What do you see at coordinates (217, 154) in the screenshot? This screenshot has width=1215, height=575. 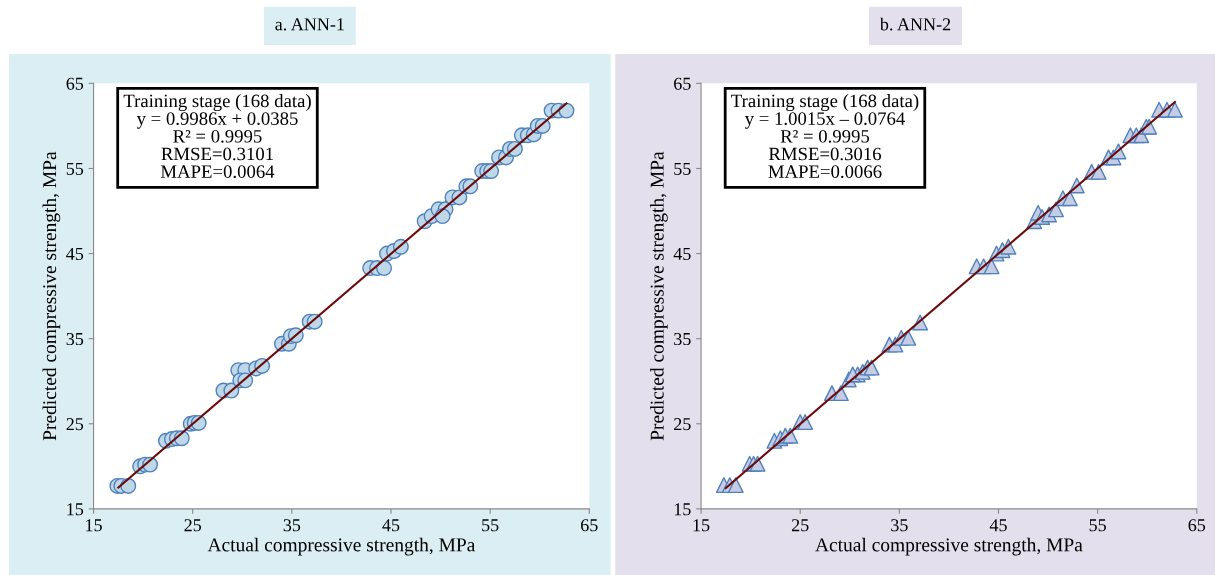 I see `annotation: RMSE=0.3101` at bounding box center [217, 154].